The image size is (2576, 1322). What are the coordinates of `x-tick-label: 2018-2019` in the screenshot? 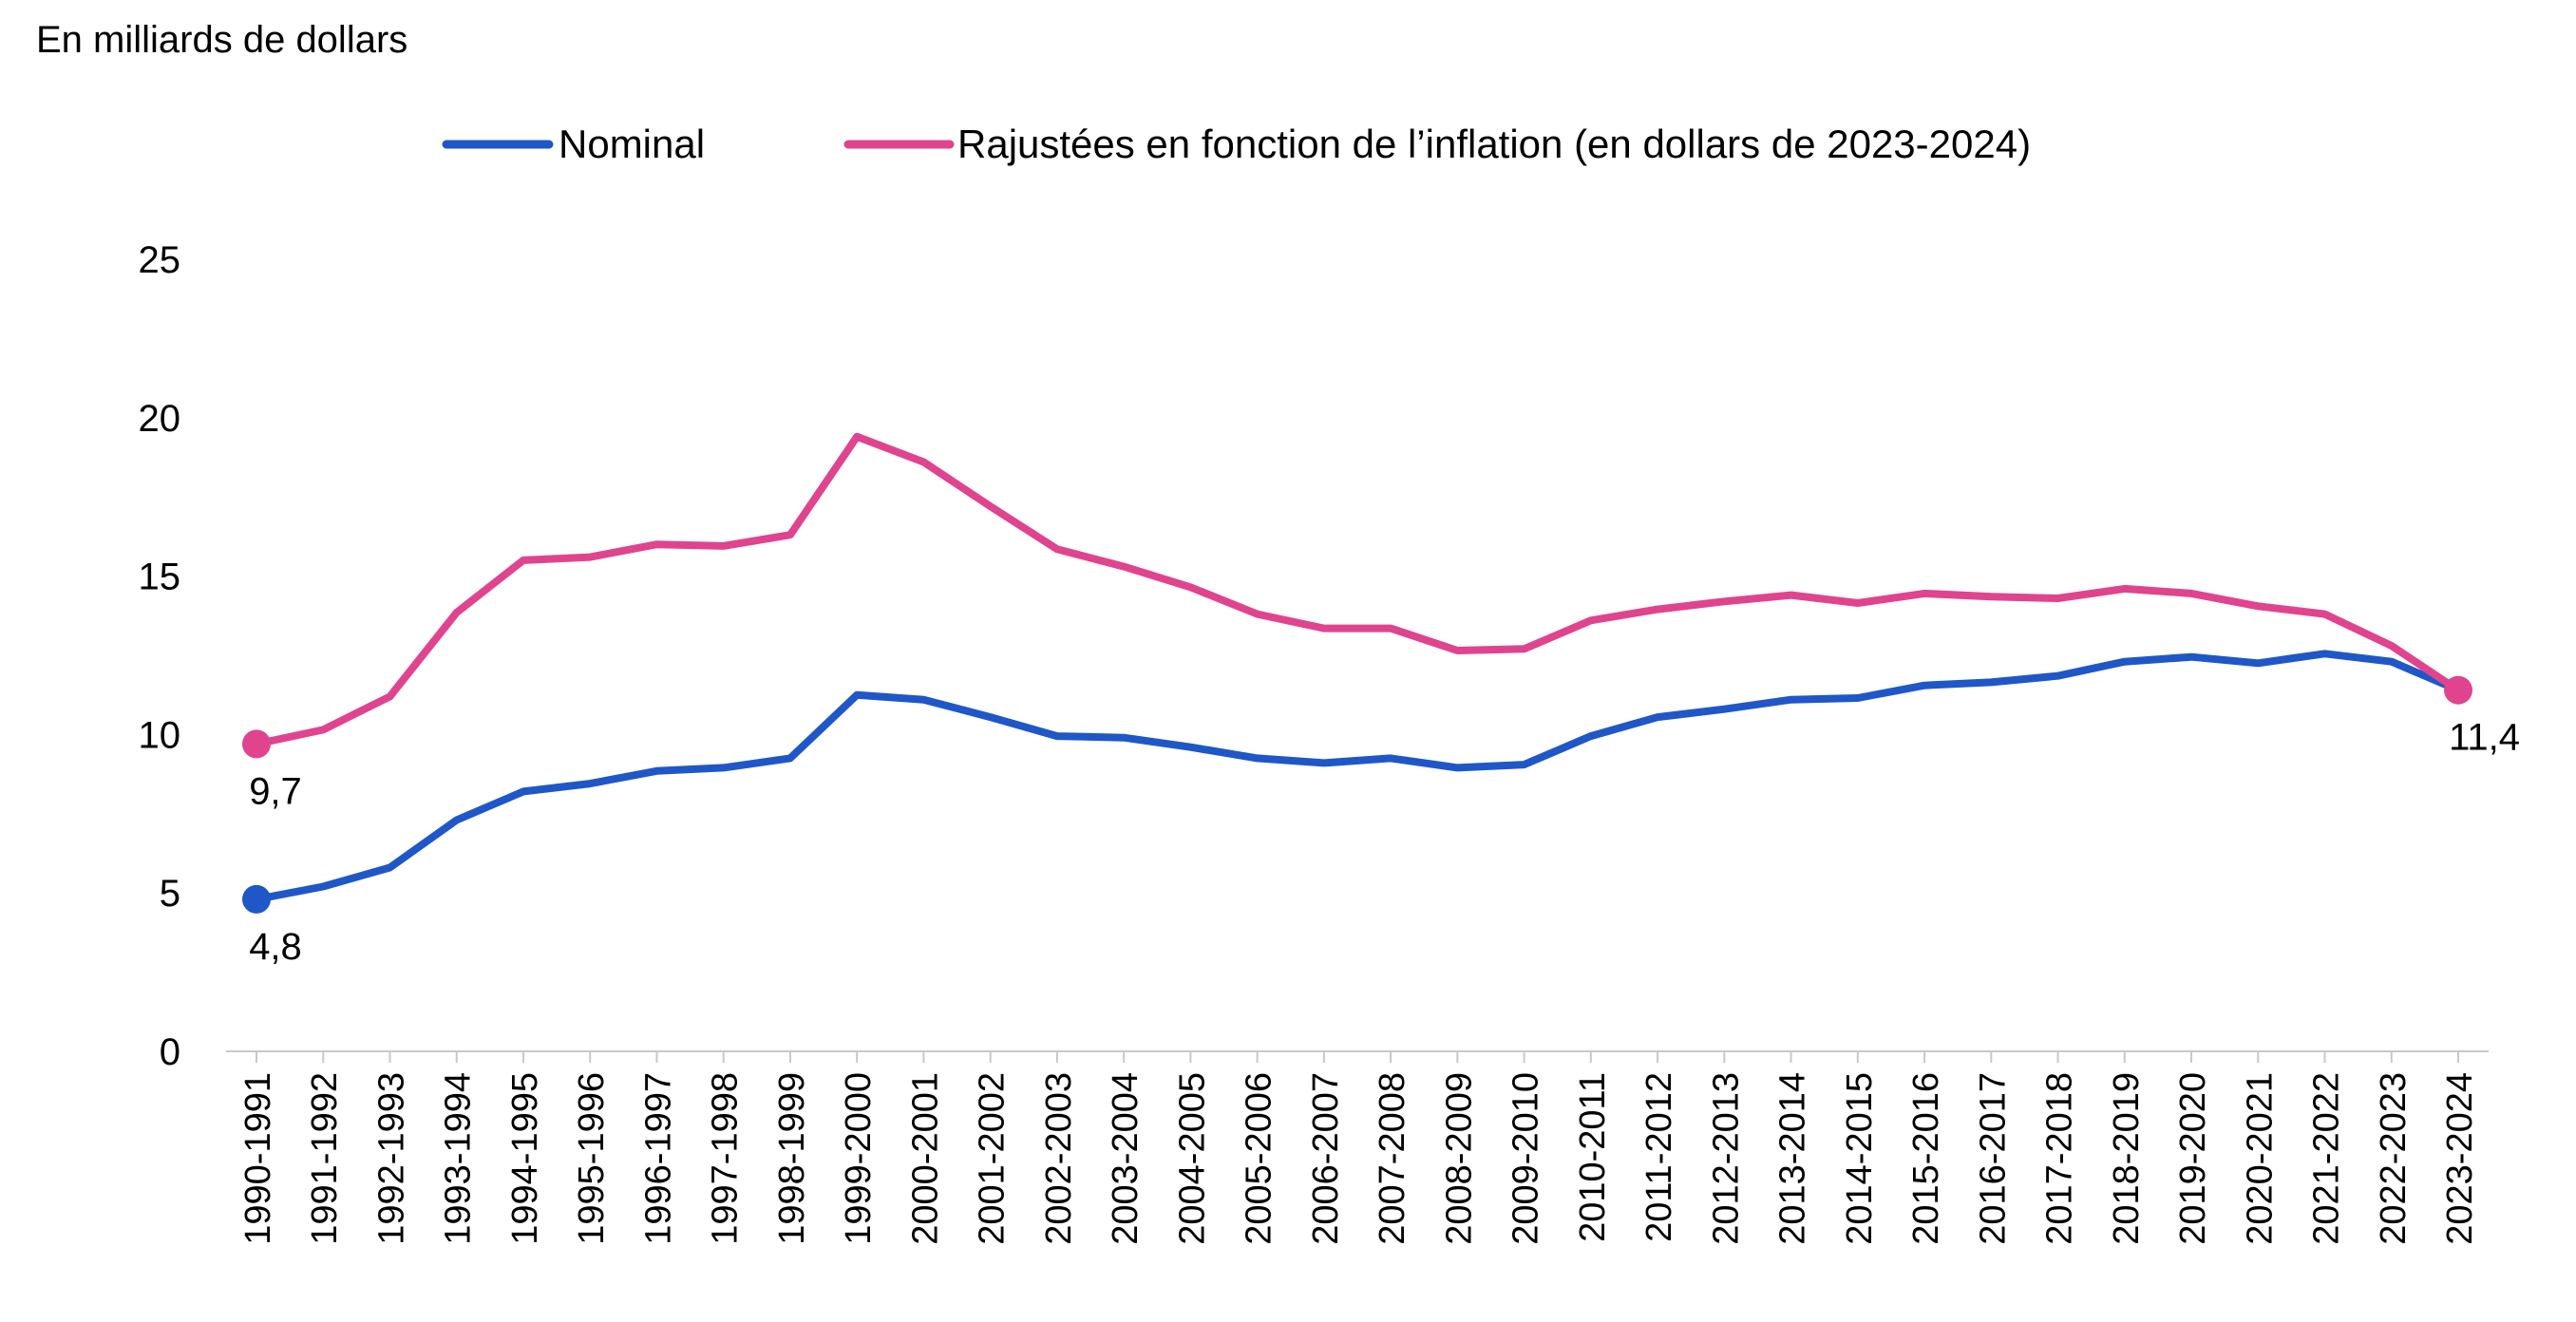 It's located at (2127, 1158).